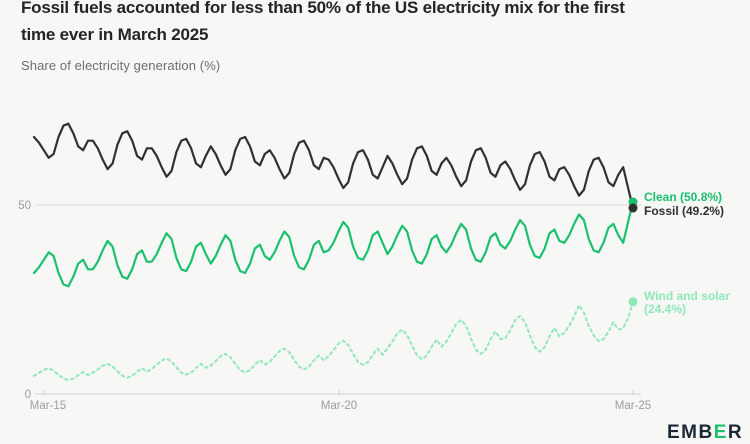  What do you see at coordinates (633, 406) in the screenshot?
I see `x-tick-label-mar-25: Mar-25` at bounding box center [633, 406].